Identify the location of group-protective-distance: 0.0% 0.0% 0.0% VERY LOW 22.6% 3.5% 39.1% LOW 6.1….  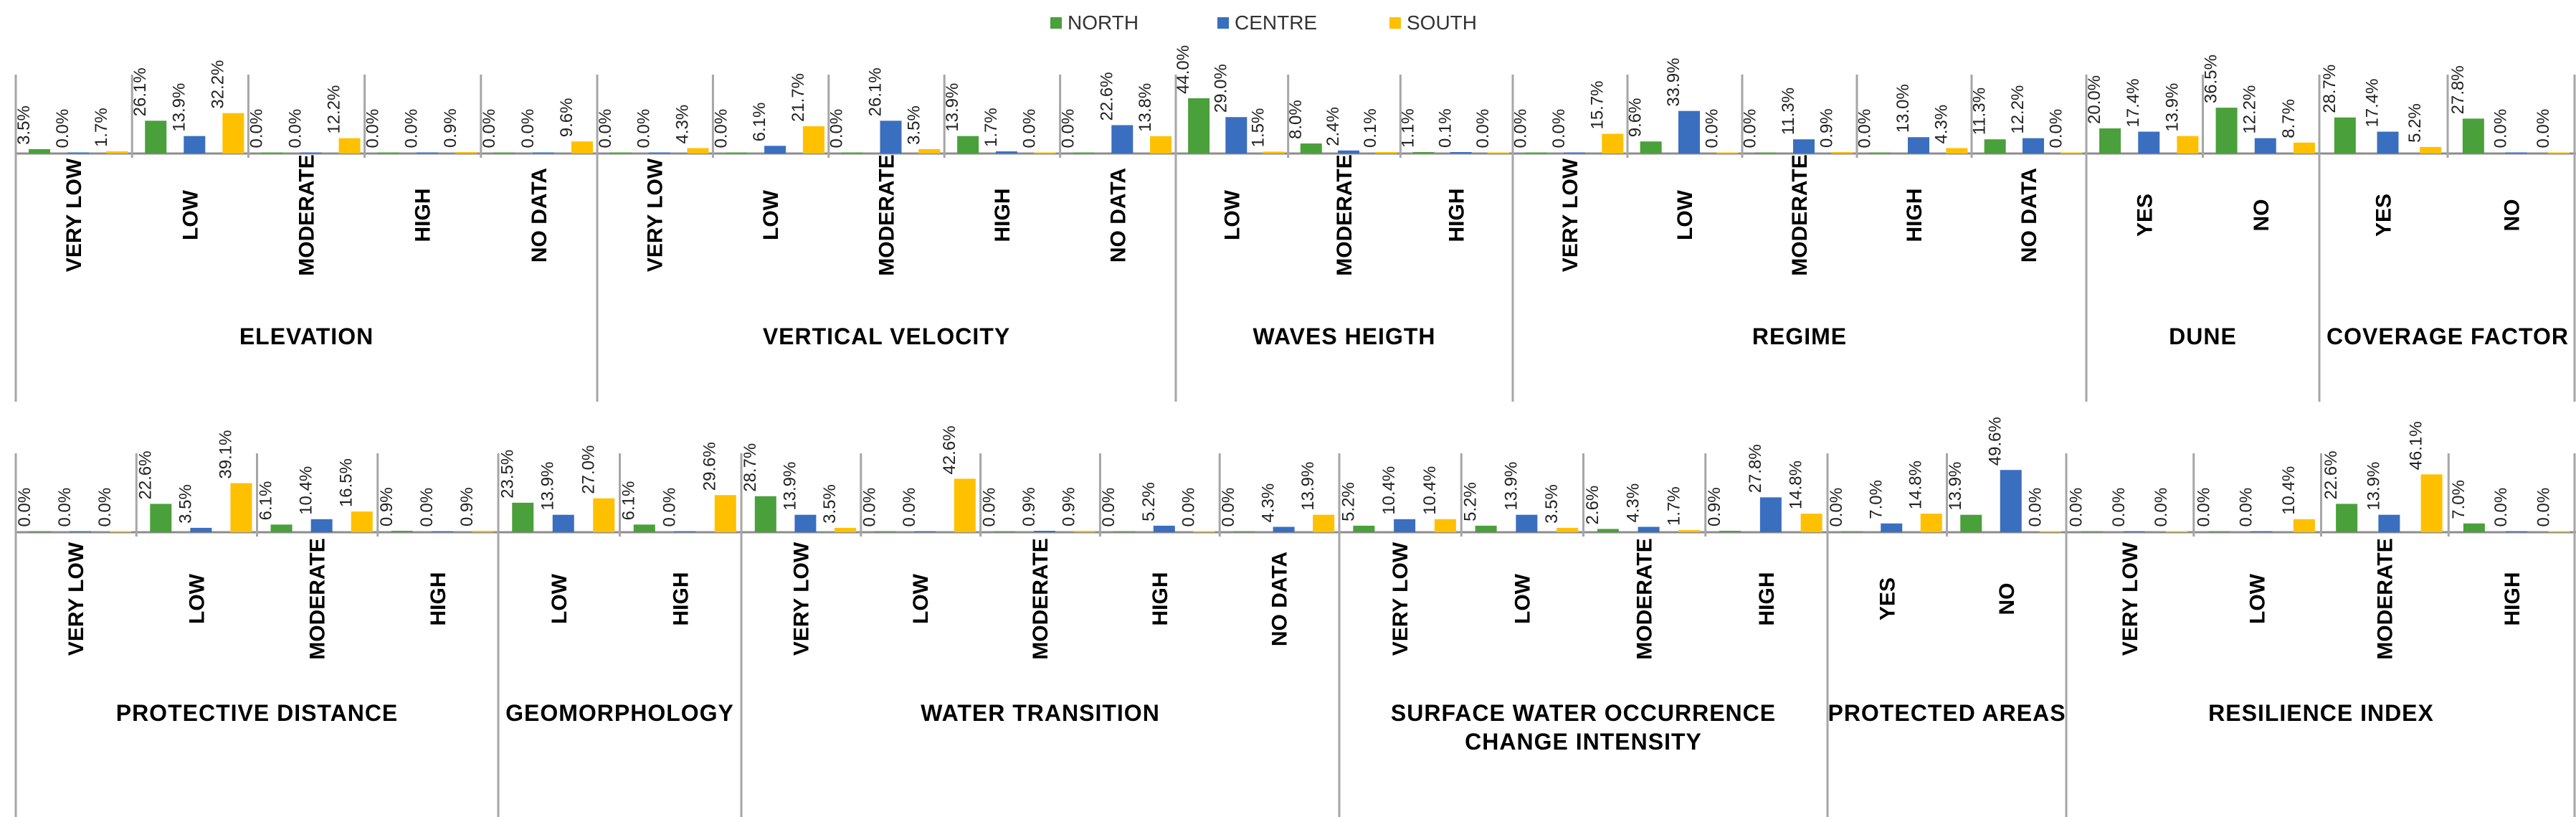
(254, 623).